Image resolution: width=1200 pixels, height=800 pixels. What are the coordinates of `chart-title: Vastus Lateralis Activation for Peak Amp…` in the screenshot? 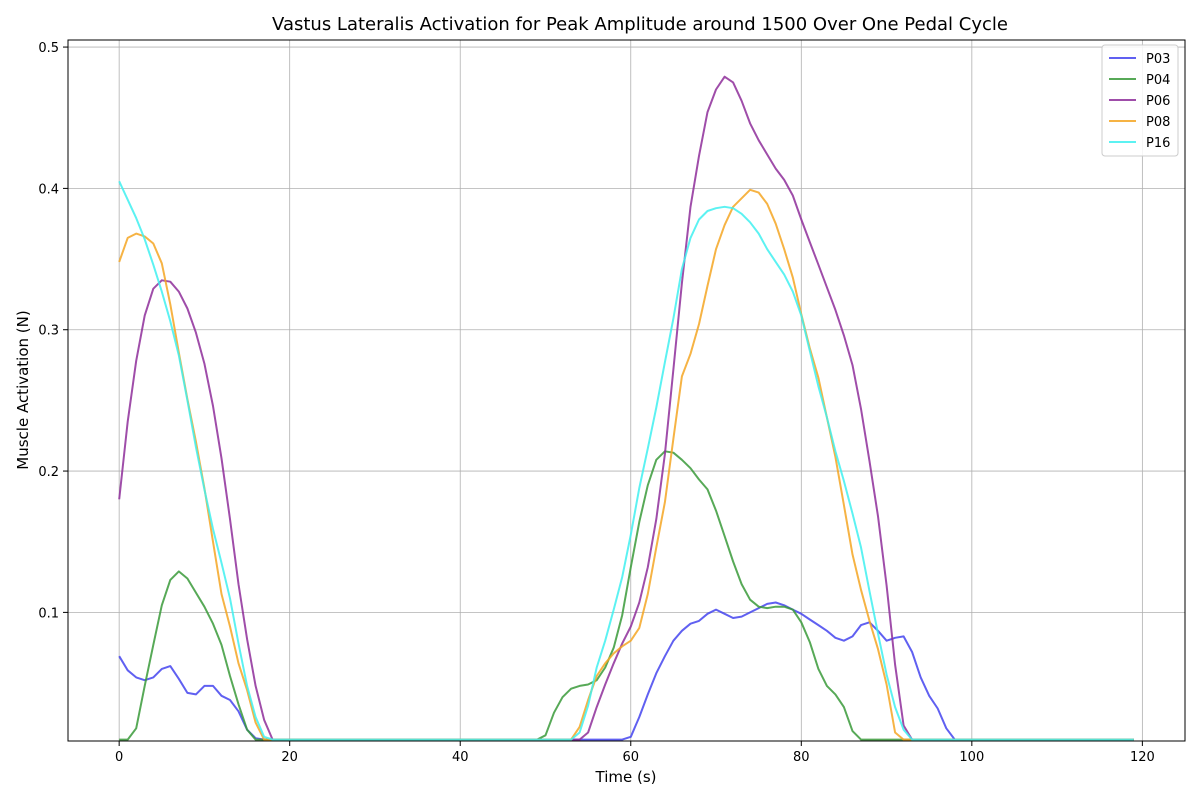 It's located at (640, 24).